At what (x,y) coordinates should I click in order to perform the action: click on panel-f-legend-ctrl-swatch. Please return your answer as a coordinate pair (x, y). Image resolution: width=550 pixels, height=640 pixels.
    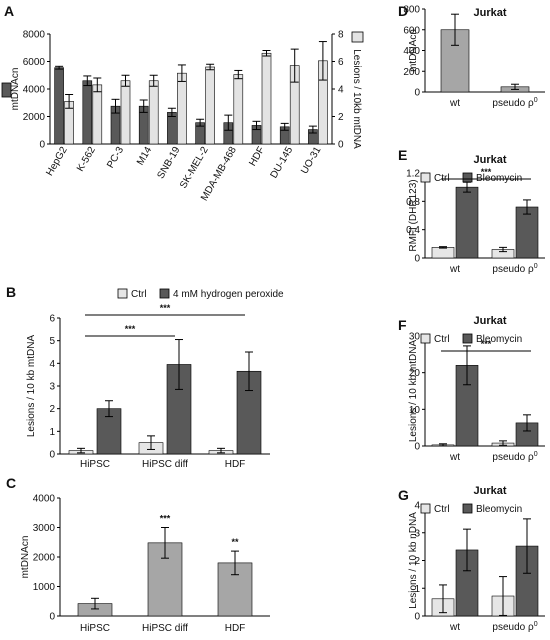
    Looking at the image, I should click on (425, 338).